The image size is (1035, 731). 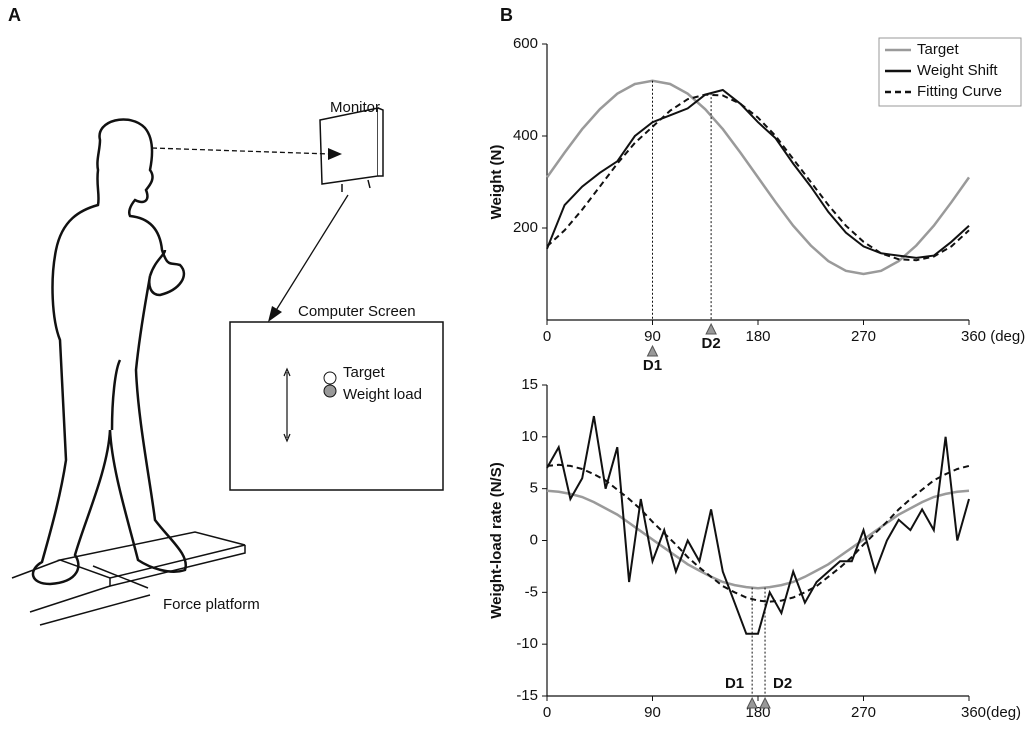 What do you see at coordinates (534, 488) in the screenshot?
I see `y-tick-label: 5` at bounding box center [534, 488].